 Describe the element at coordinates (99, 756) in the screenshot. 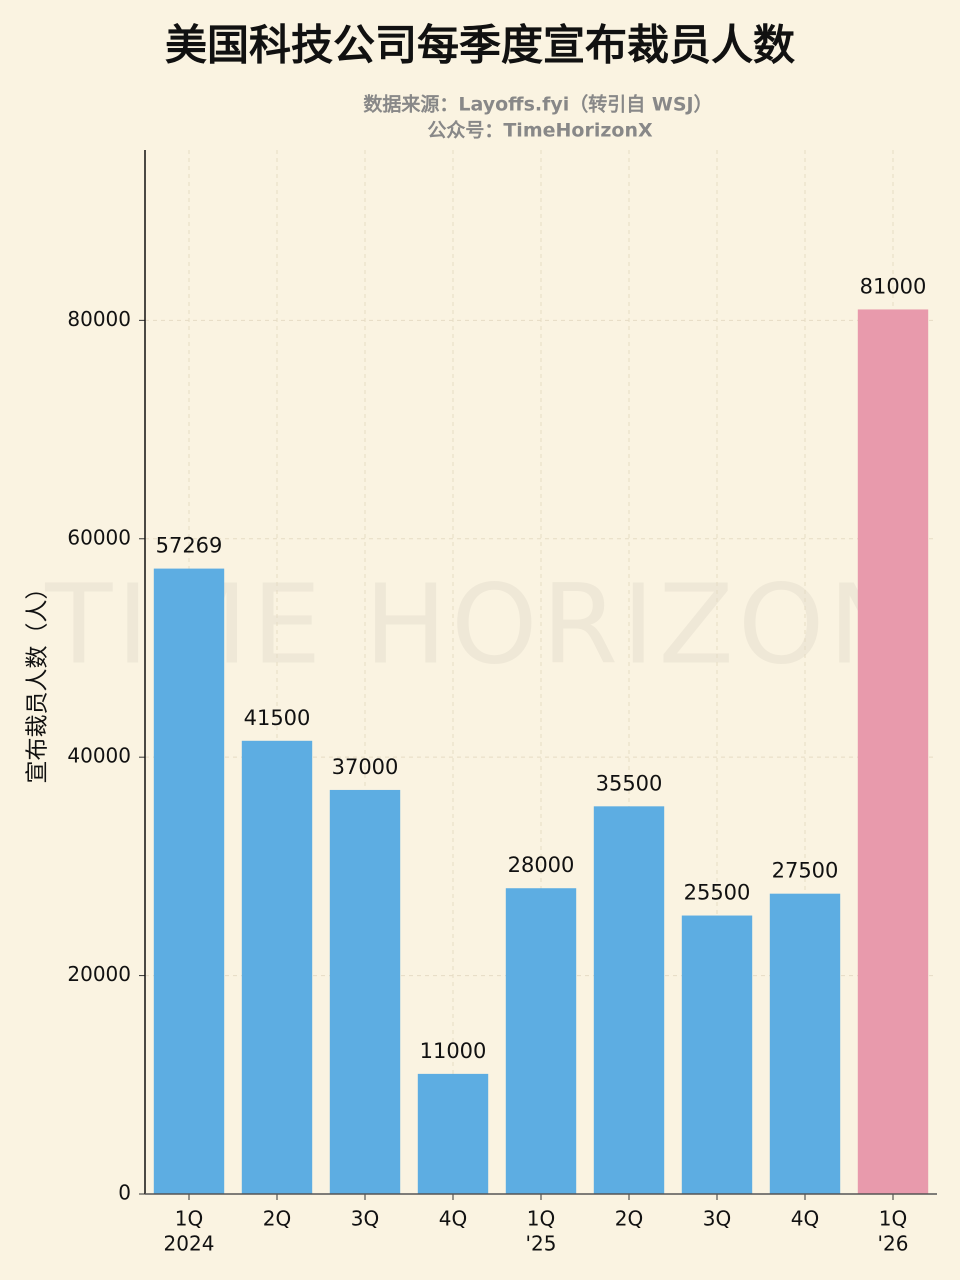

I see `y-tick-label: 40000` at that location.